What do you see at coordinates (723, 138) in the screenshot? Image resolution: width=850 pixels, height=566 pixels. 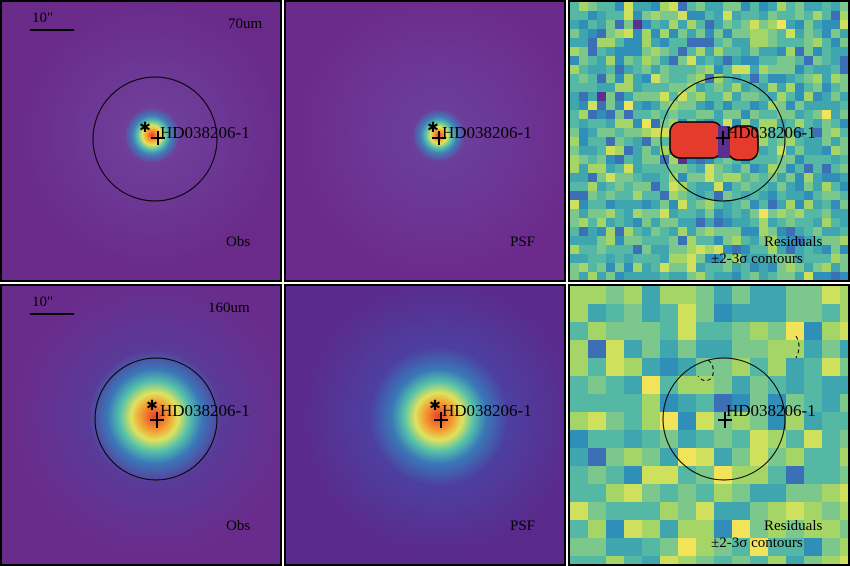 I see `position-cross` at bounding box center [723, 138].